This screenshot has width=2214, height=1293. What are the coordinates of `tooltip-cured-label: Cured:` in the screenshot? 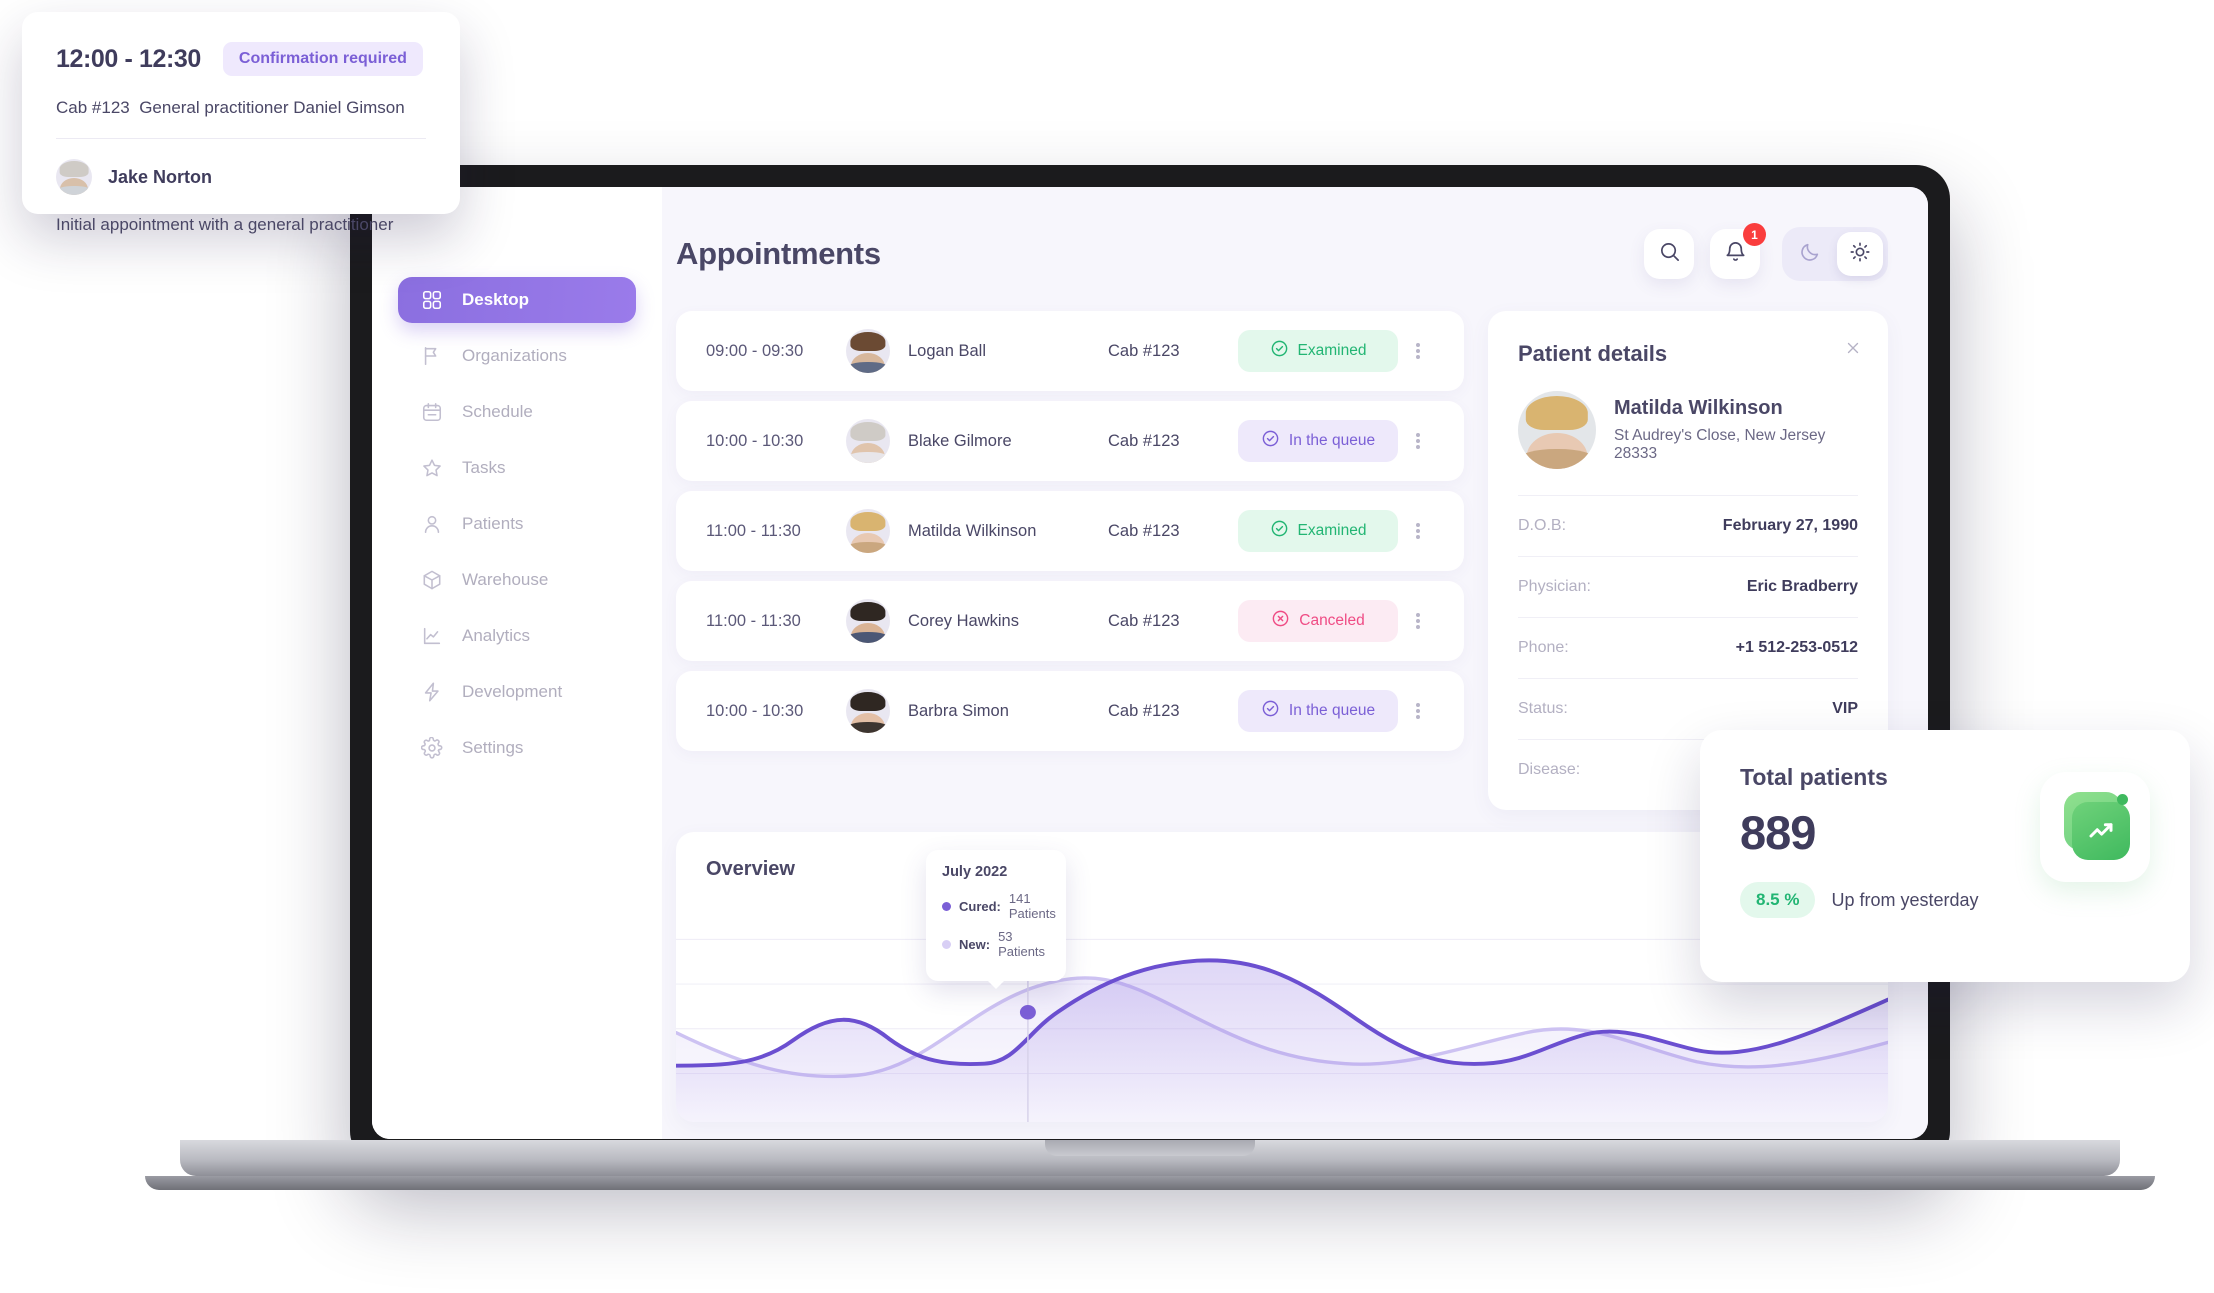 It's located at (980, 906).